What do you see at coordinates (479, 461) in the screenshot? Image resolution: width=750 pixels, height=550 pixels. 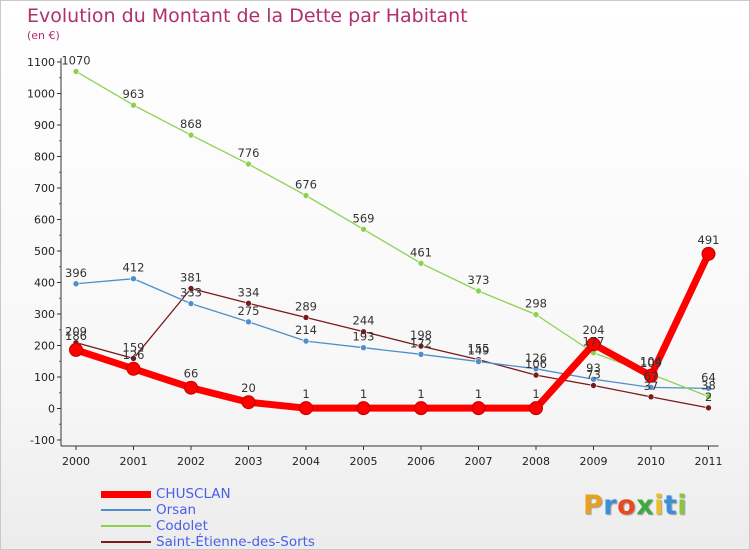 I see `x-tick-label: 2007` at bounding box center [479, 461].